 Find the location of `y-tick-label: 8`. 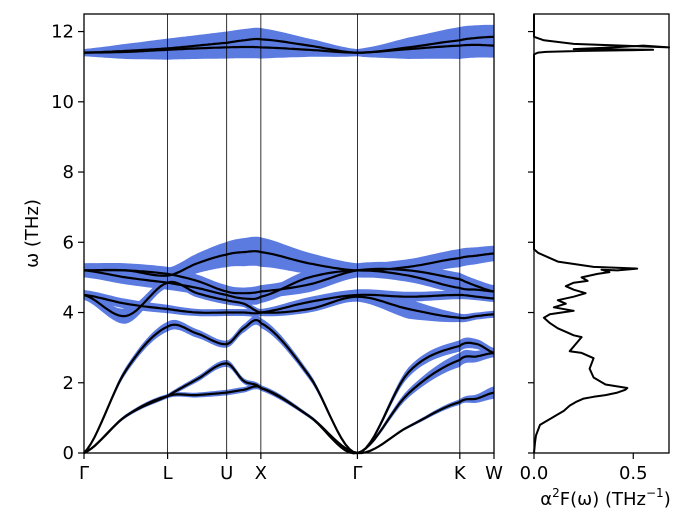

y-tick-label: 8 is located at coordinates (68, 172).